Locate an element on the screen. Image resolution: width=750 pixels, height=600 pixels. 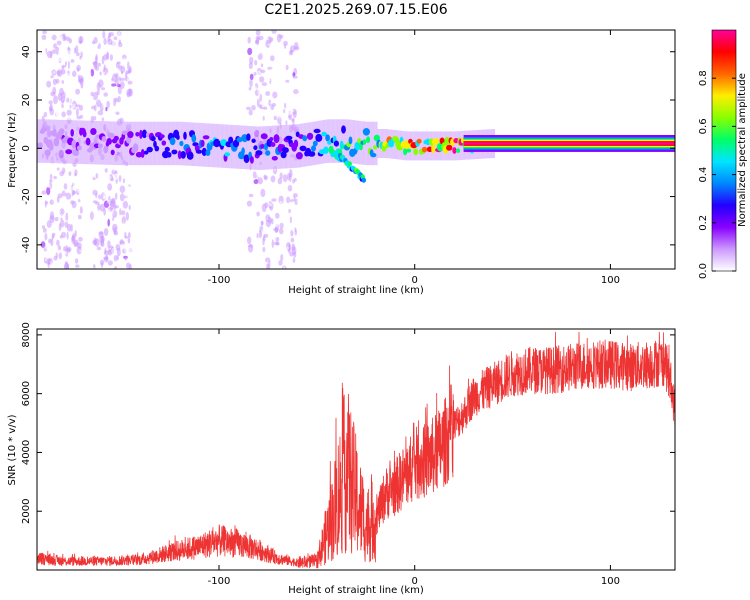
x-tick-label: -100 is located at coordinates (219, 280).